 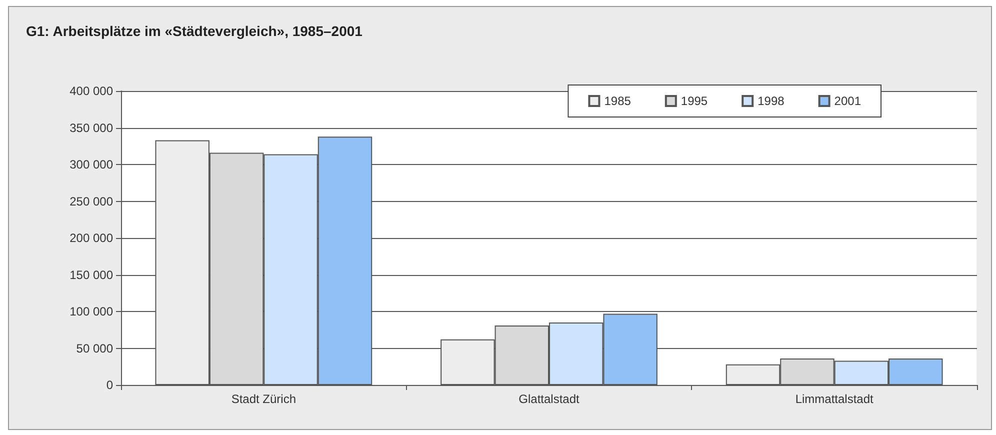 What do you see at coordinates (92, 238) in the screenshot?
I see `y-tick-label: 200 000` at bounding box center [92, 238].